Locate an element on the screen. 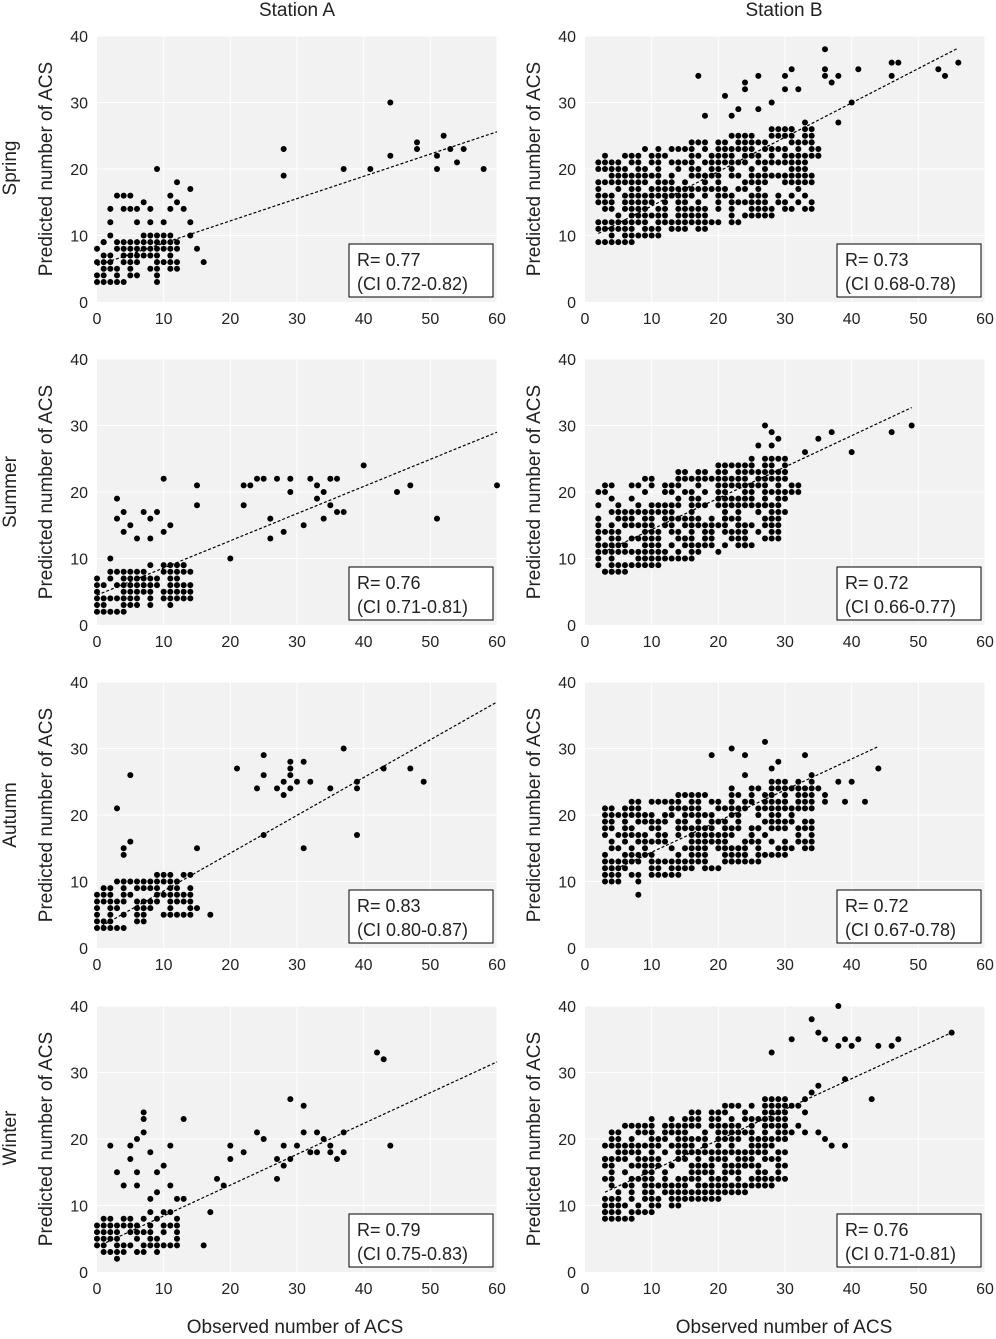  y-tick-label: 10 is located at coordinates (567, 237).